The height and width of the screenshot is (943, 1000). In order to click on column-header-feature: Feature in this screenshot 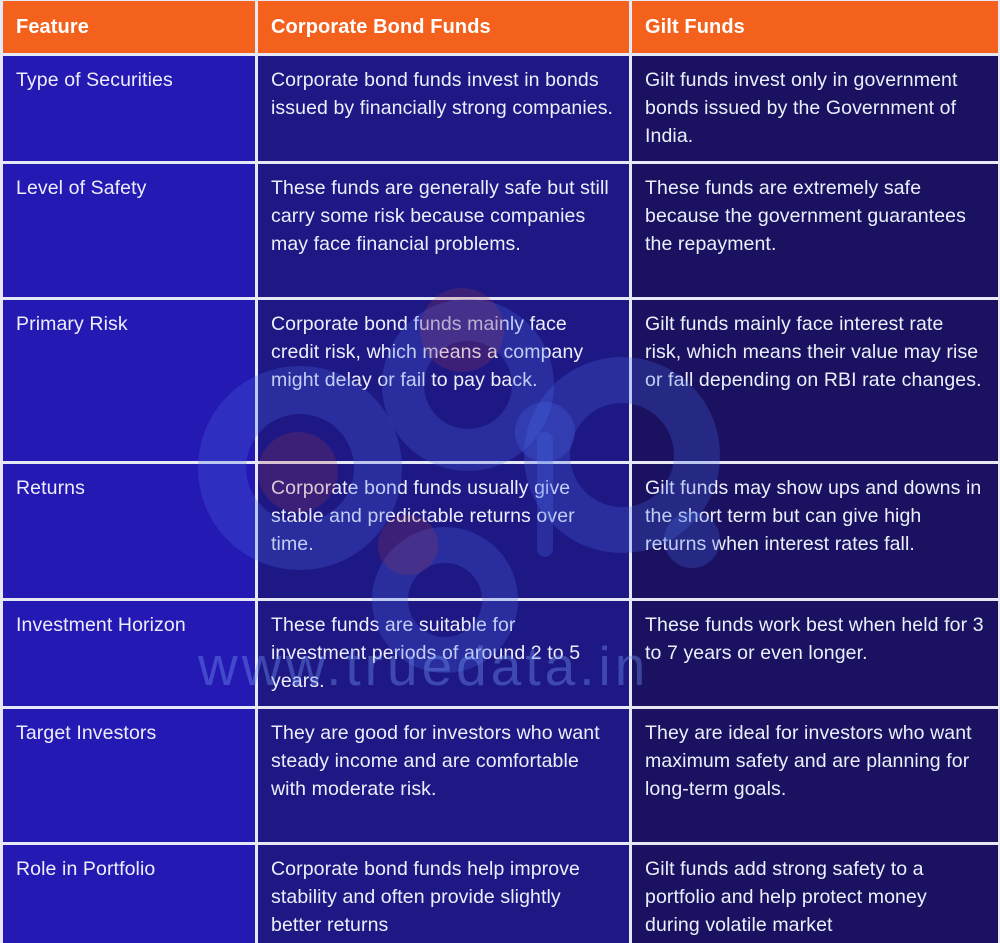, I will do `click(129, 27)`.